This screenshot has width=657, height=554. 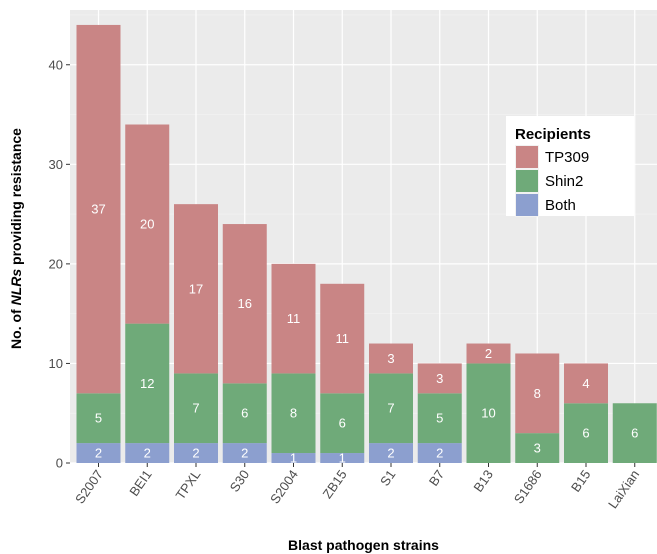 I want to click on bar-tp309-s1686, so click(x=537, y=393).